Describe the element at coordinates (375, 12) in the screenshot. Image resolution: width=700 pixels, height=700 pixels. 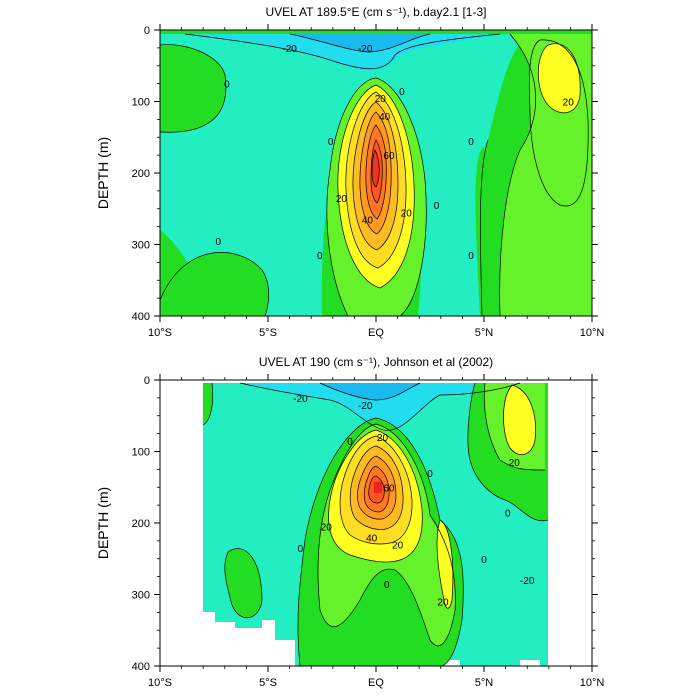
I see `panel-title: UVEL AT 189.5°E (cm s⁻¹), b.day2.1 [1-3]` at that location.